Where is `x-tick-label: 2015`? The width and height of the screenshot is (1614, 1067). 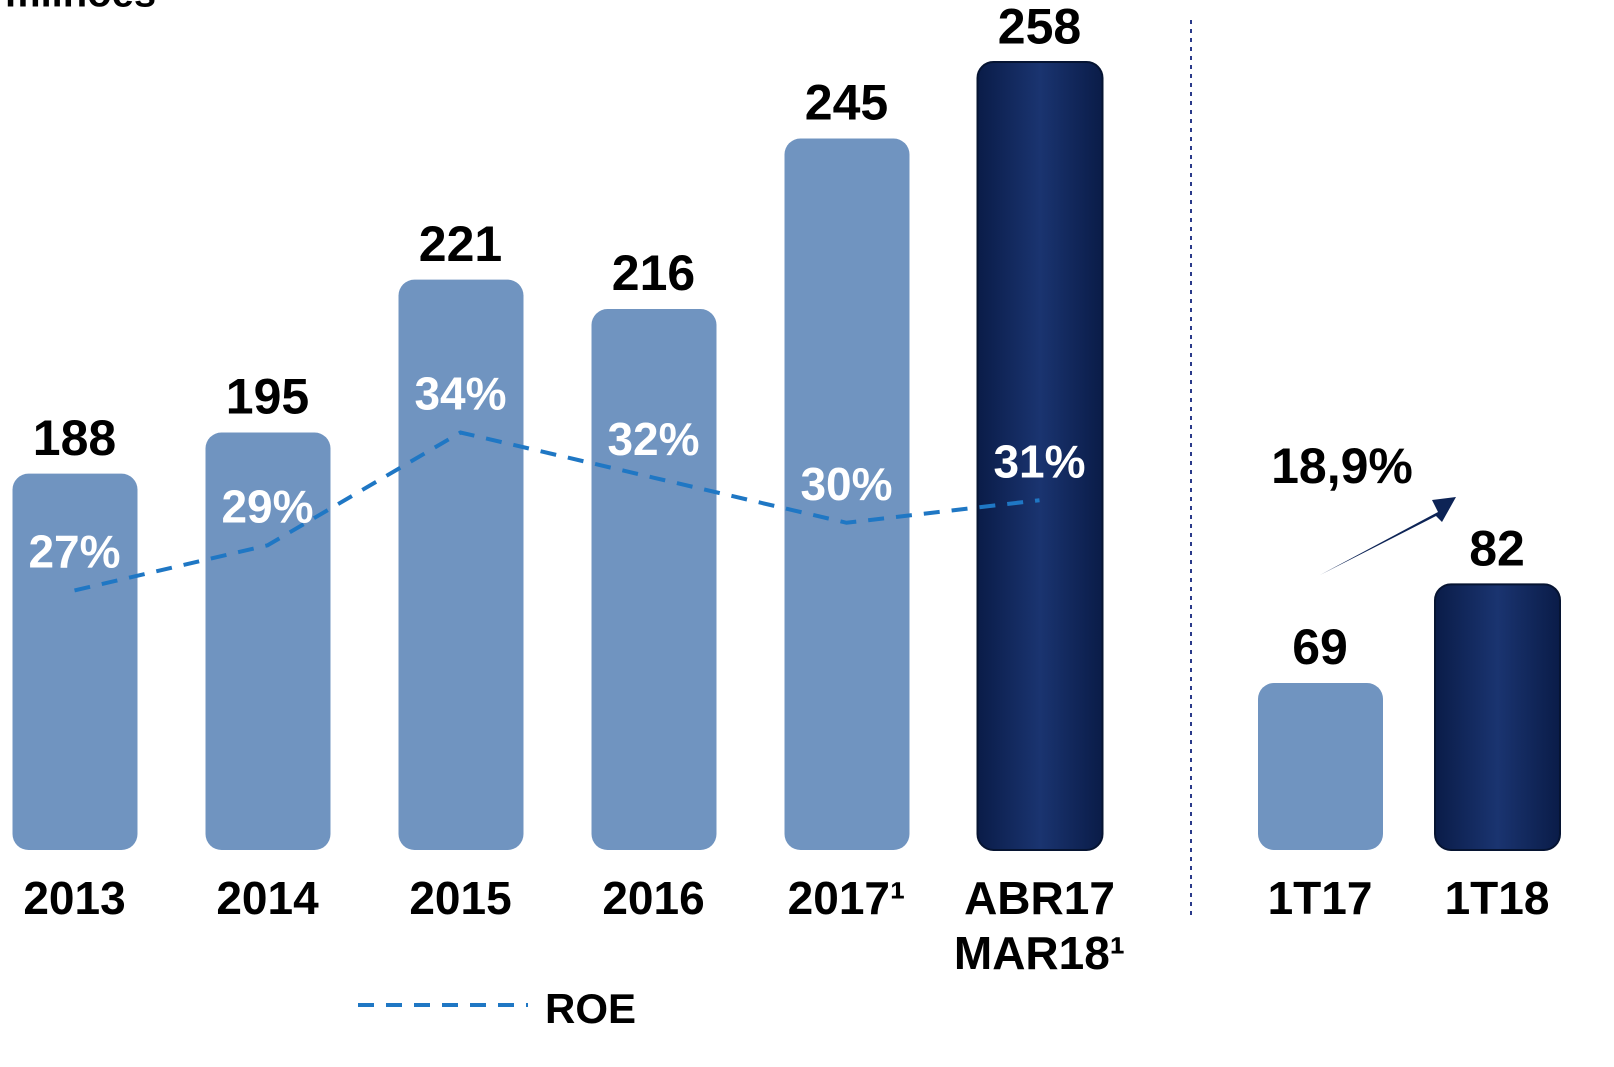 x-tick-label: 2015 is located at coordinates (460, 898).